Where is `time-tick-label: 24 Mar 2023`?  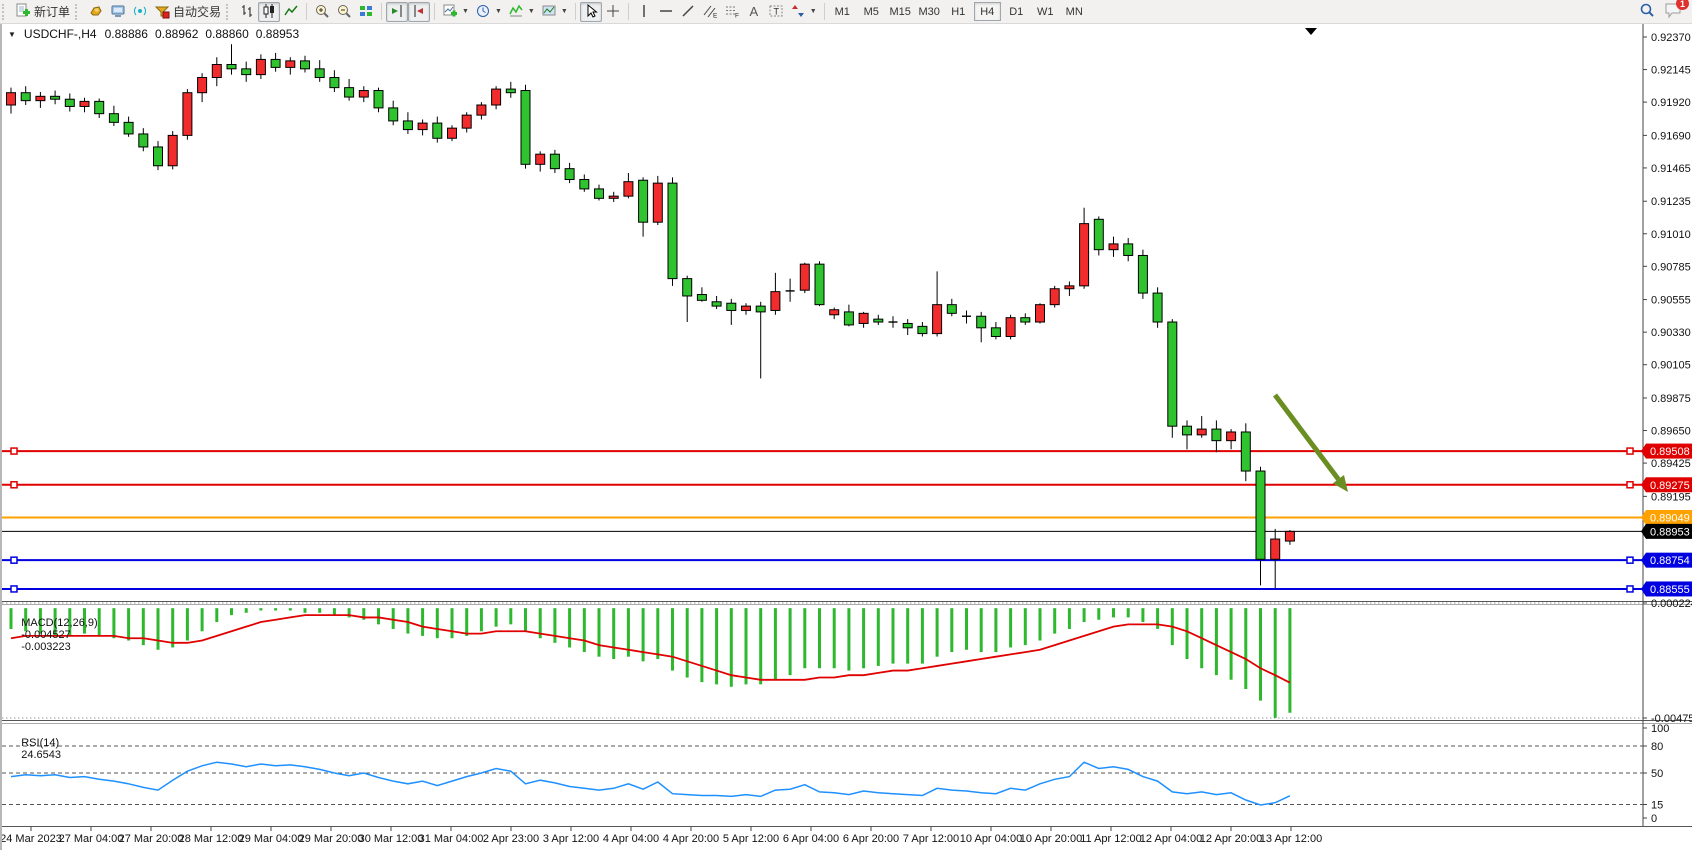 time-tick-label: 24 Mar 2023 is located at coordinates (32, 839).